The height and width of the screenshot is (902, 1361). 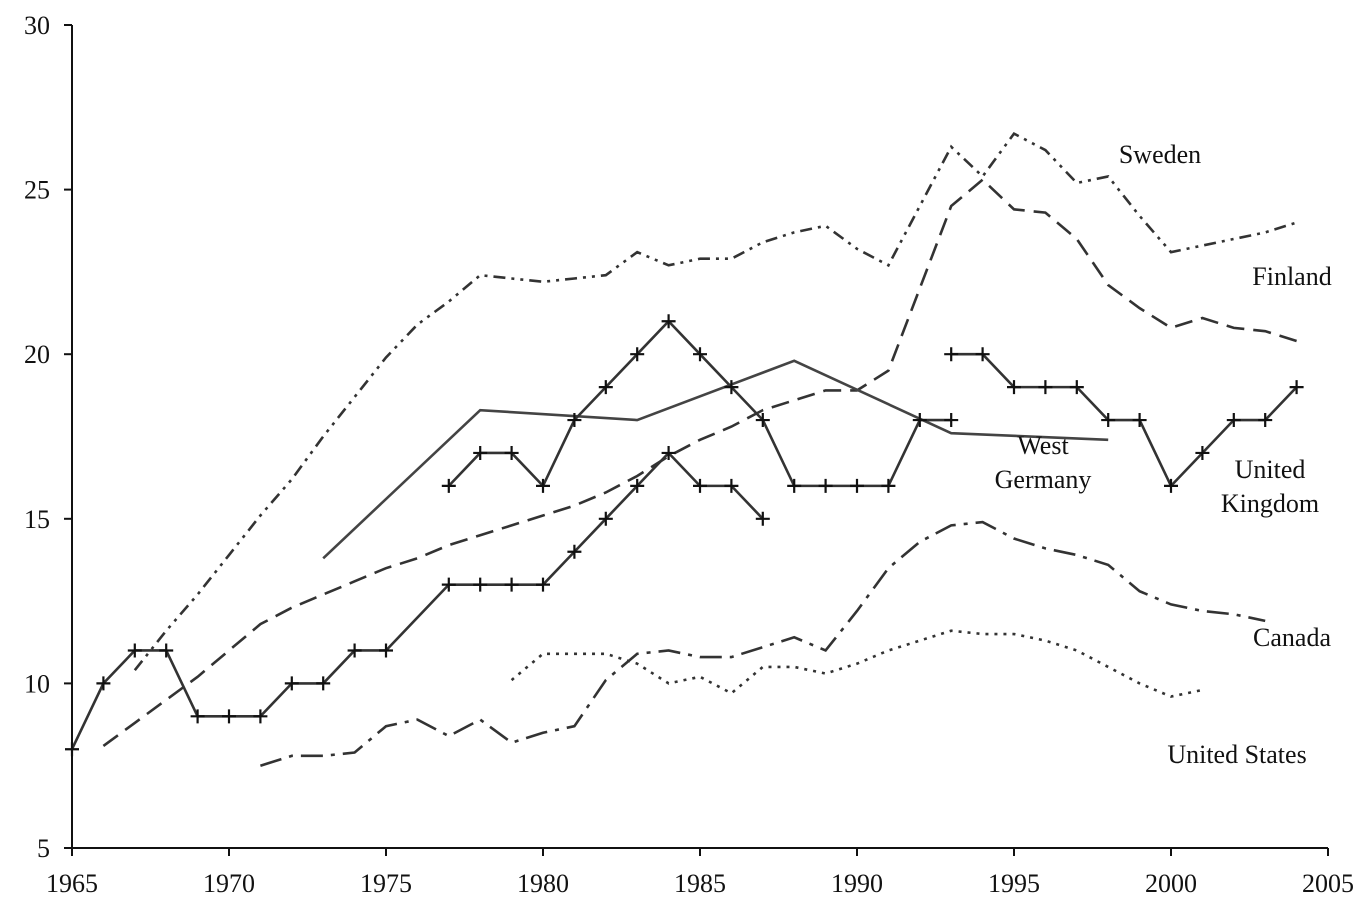 What do you see at coordinates (857, 883) in the screenshot?
I see `x-tick-label: 1990` at bounding box center [857, 883].